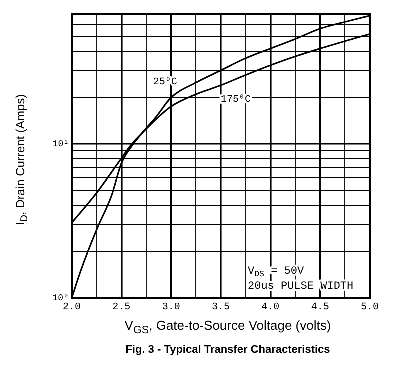 This screenshot has width=400, height=373. What do you see at coordinates (370, 308) in the screenshot?
I see `x-tick-label: 5.0` at bounding box center [370, 308].